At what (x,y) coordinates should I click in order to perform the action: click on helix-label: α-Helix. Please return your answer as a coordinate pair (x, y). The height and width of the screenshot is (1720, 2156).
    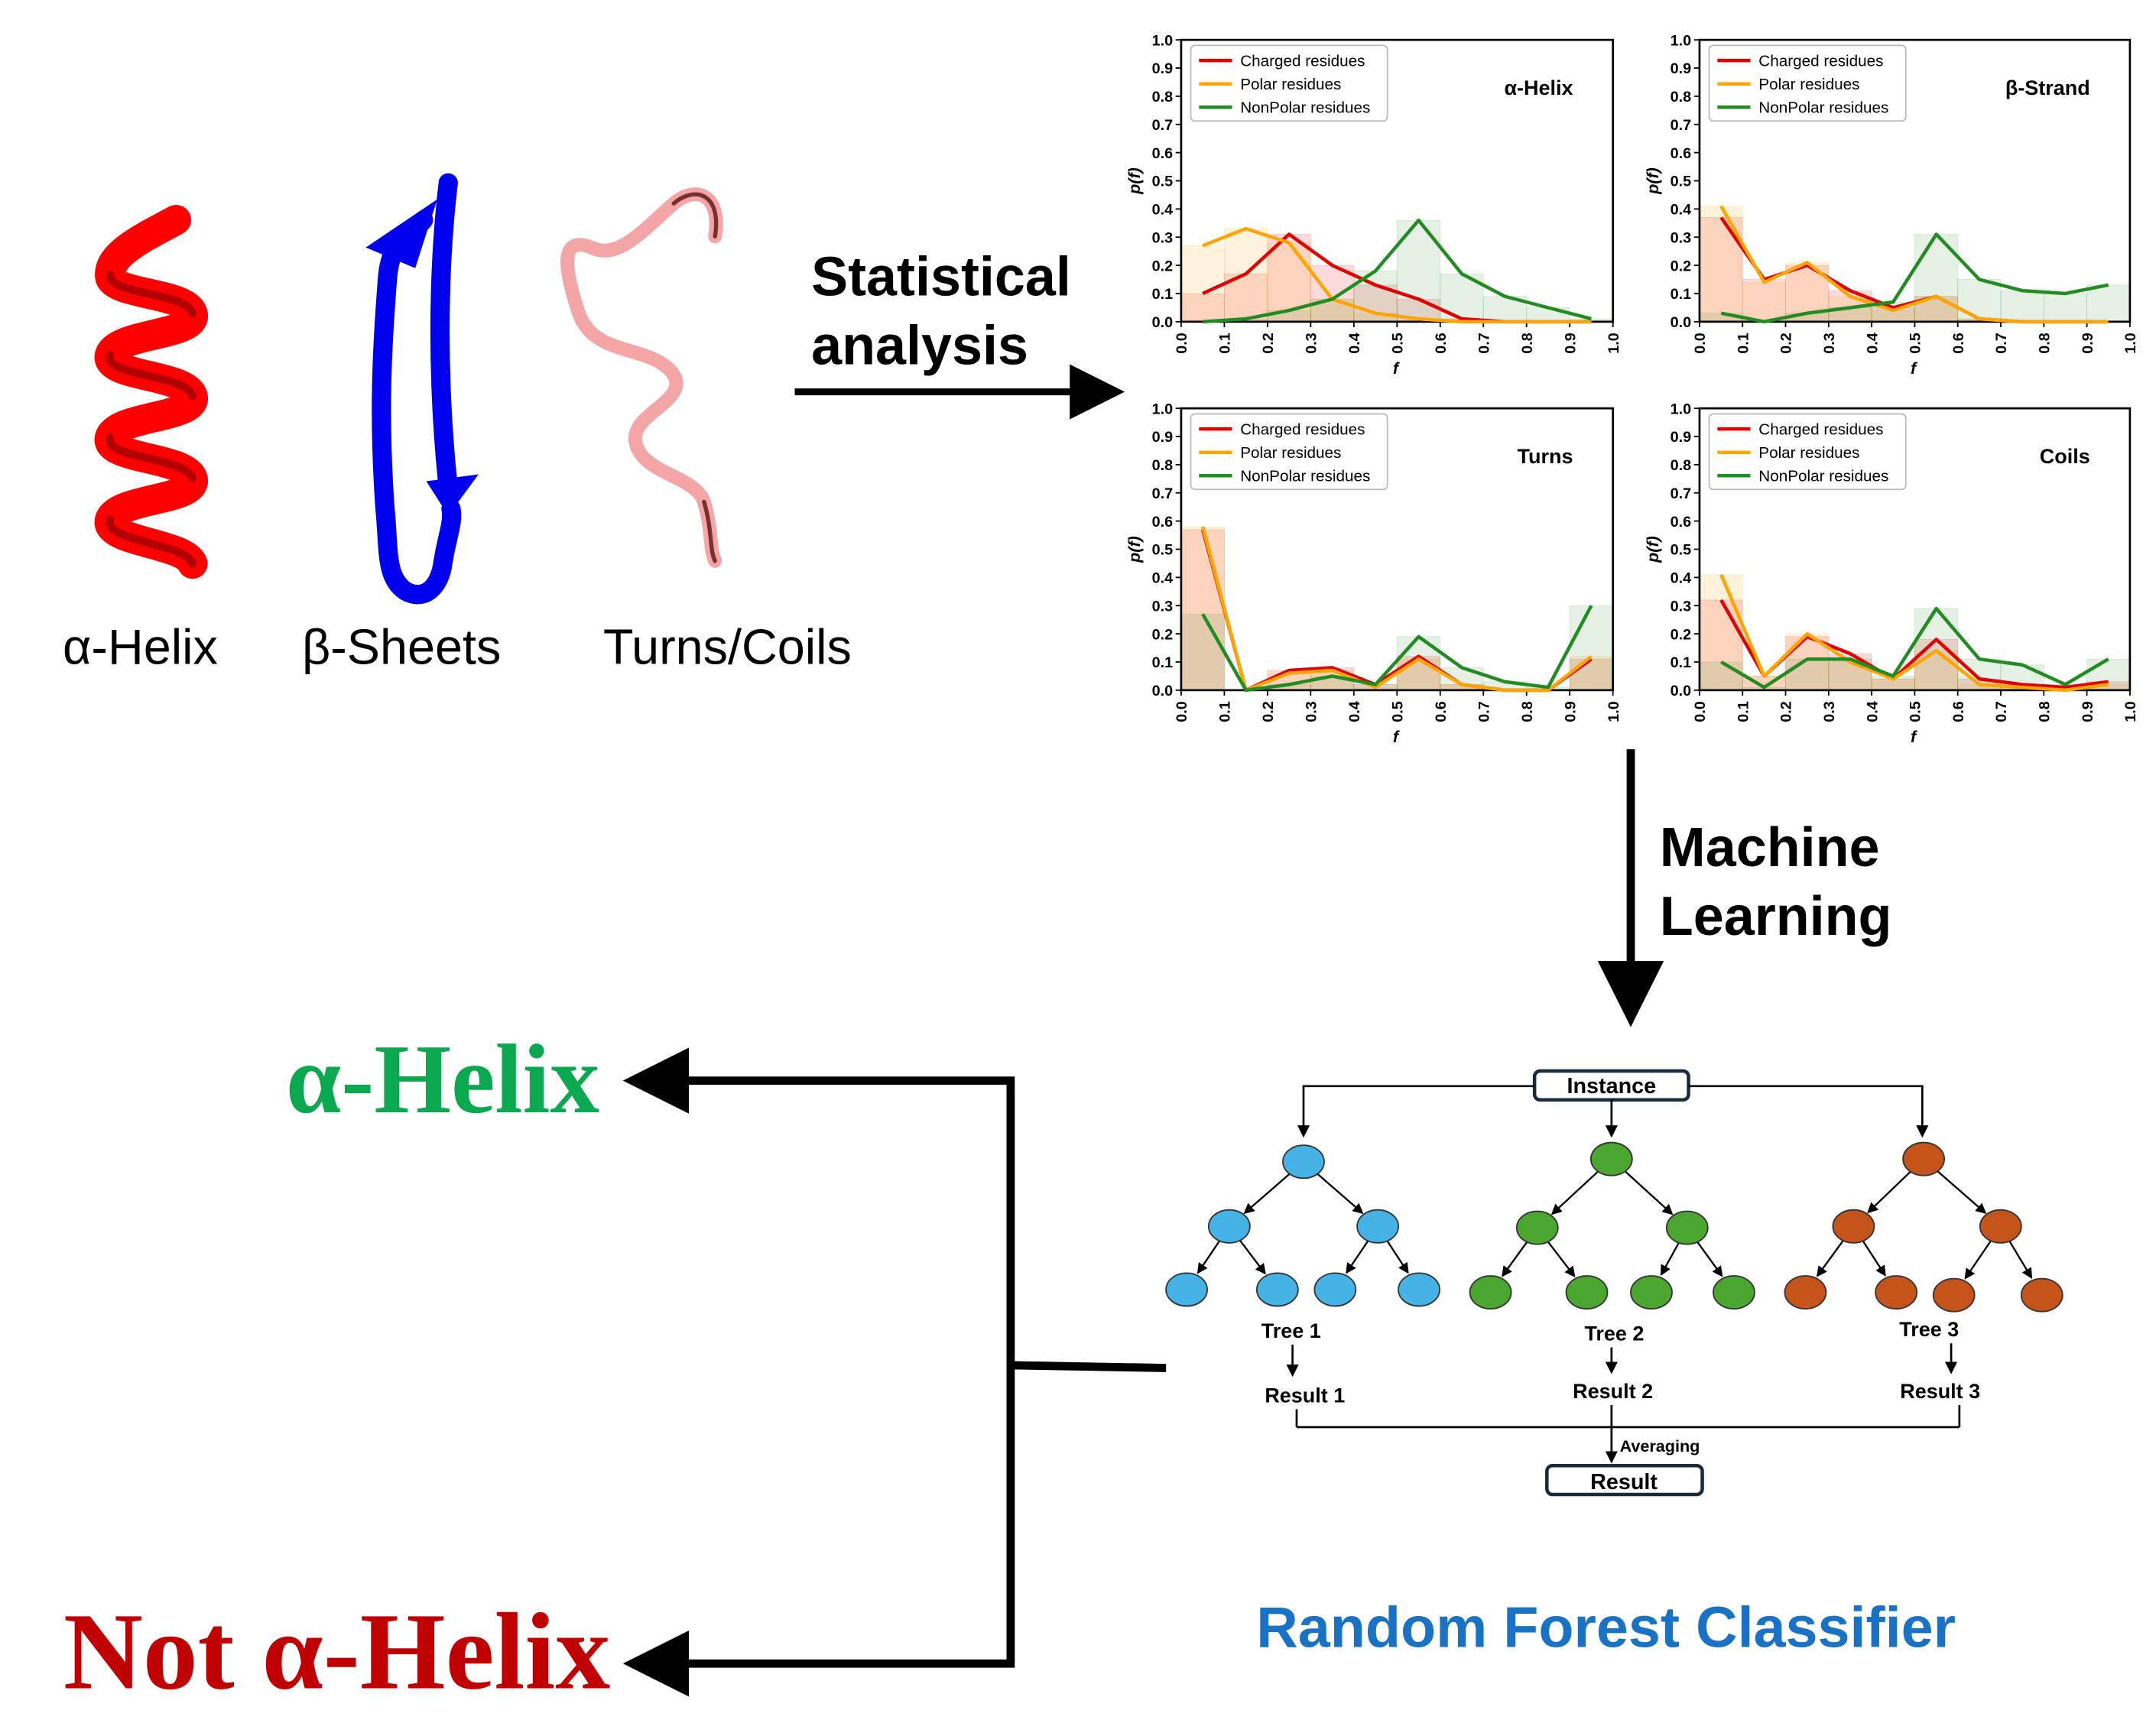
    Looking at the image, I should click on (140, 647).